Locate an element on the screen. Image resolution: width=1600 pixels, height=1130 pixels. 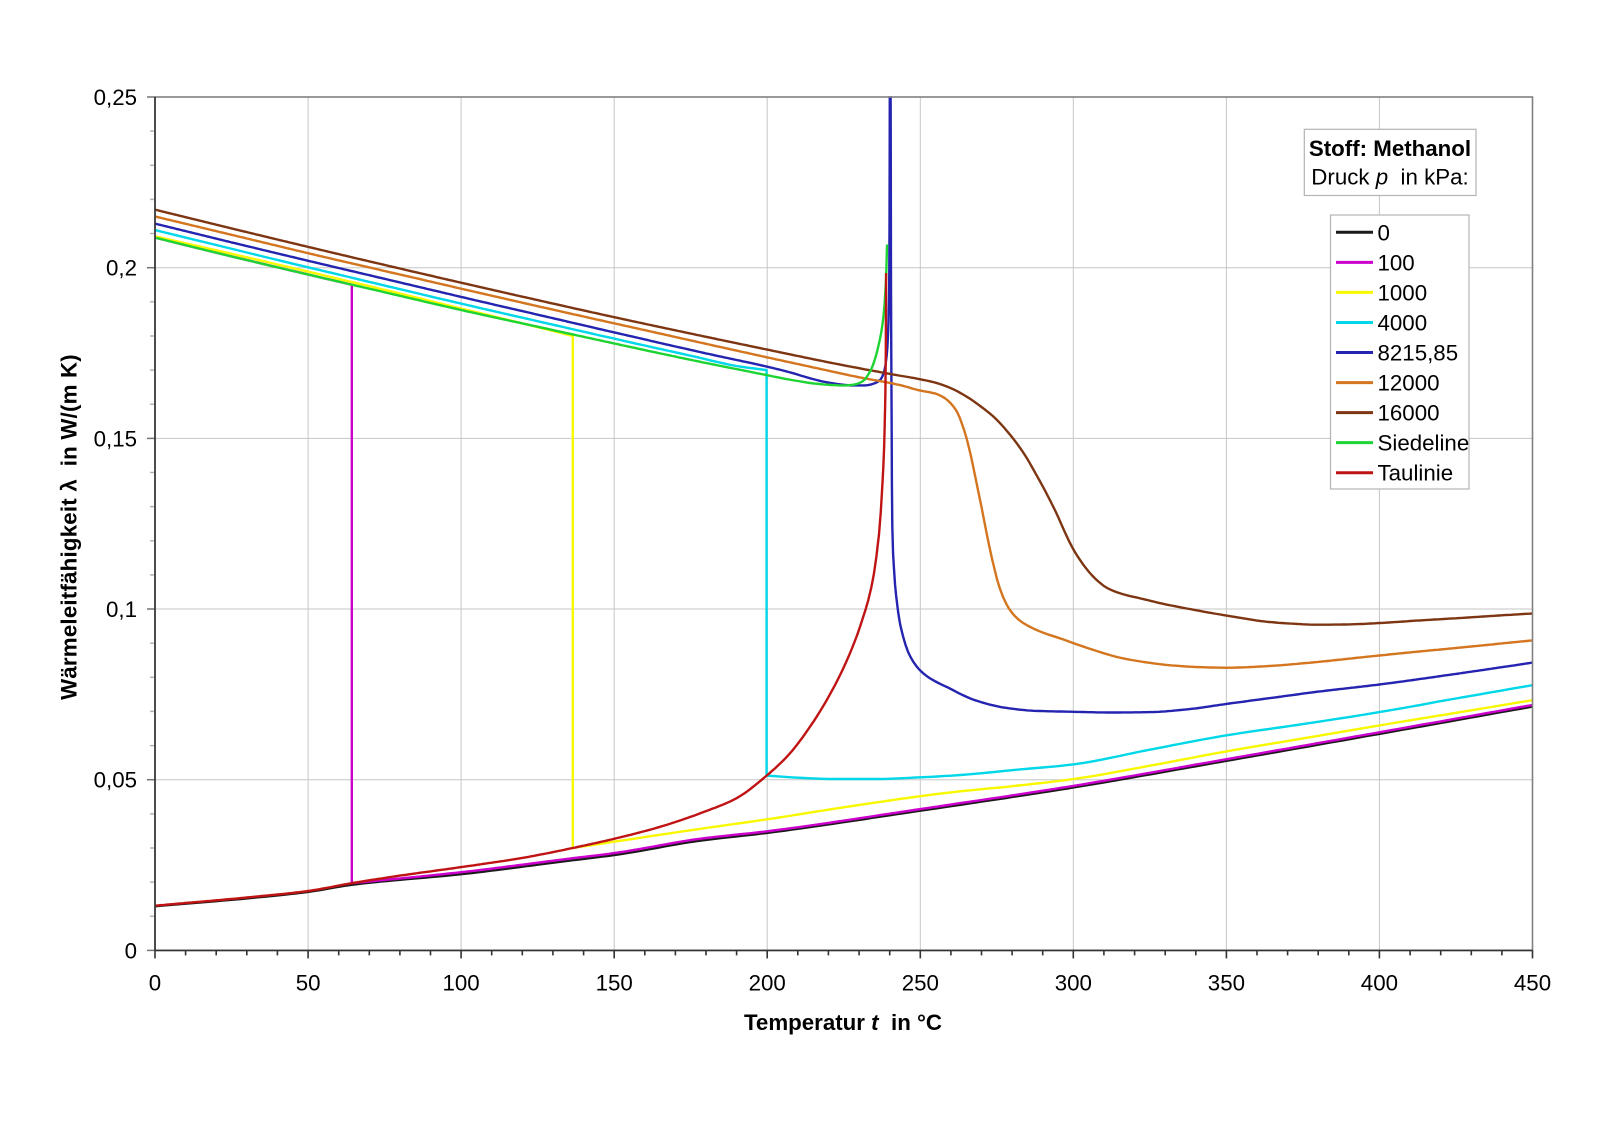
svg-text: 0,05 is located at coordinates (115, 780).